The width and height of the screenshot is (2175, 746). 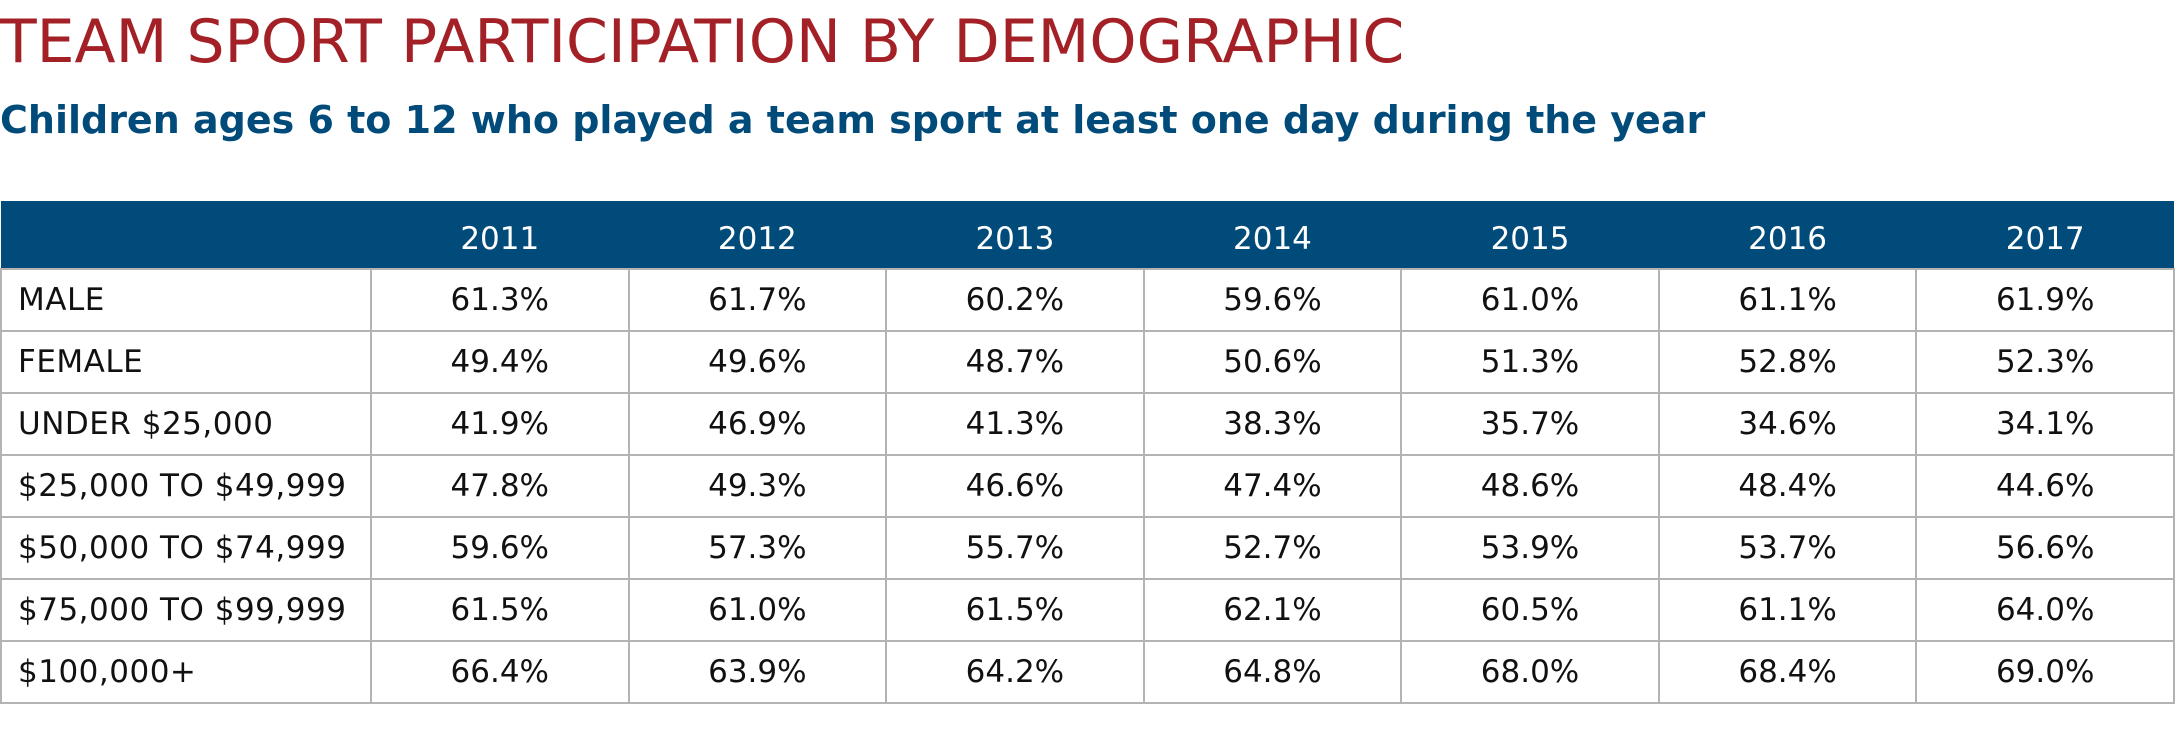 What do you see at coordinates (1530, 424) in the screenshot?
I see `table-cell: 35.7%` at bounding box center [1530, 424].